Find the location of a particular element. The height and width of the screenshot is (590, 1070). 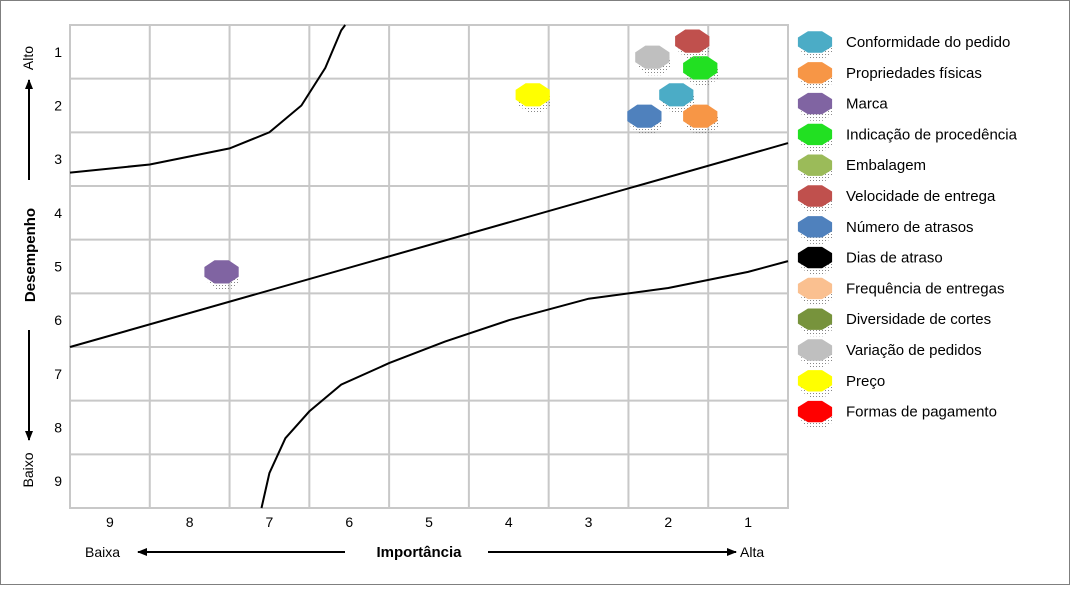

point-n-mero-de-atrasos is located at coordinates (645, 119).